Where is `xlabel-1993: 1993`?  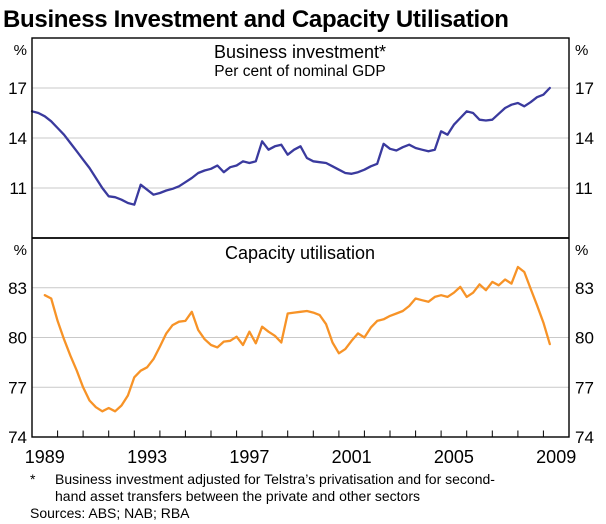 xlabel-1993: 1993 is located at coordinates (147, 457).